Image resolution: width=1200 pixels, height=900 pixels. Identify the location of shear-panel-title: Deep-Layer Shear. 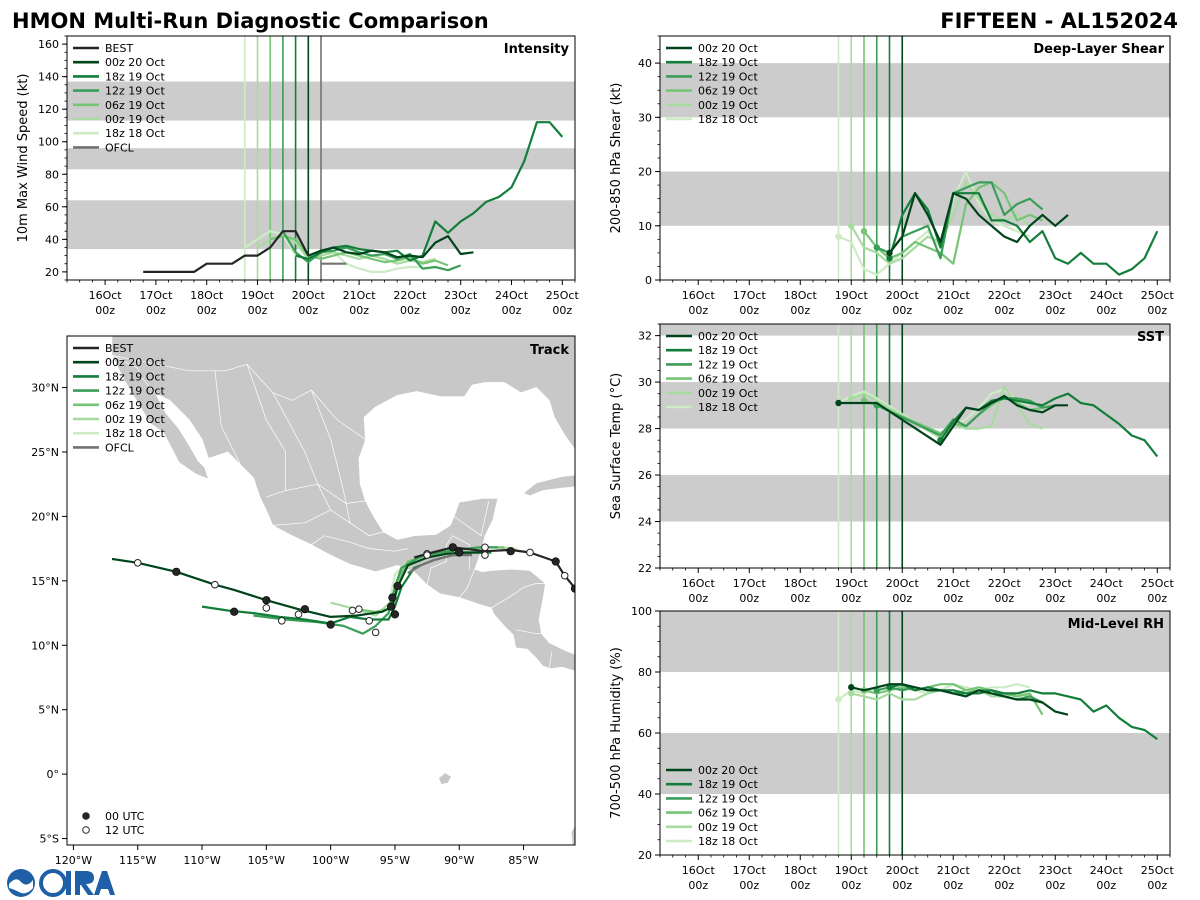
(1098, 49).